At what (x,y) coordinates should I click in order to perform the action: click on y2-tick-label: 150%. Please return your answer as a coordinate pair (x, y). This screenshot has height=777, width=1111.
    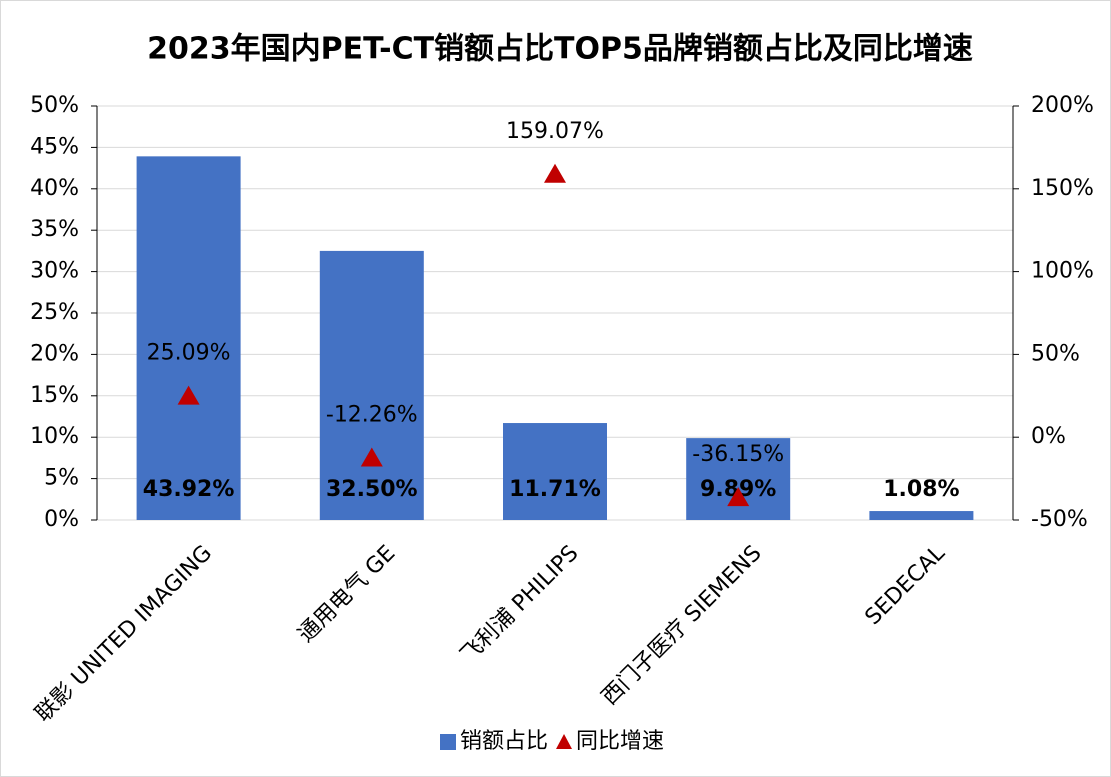
    Looking at the image, I should click on (1062, 188).